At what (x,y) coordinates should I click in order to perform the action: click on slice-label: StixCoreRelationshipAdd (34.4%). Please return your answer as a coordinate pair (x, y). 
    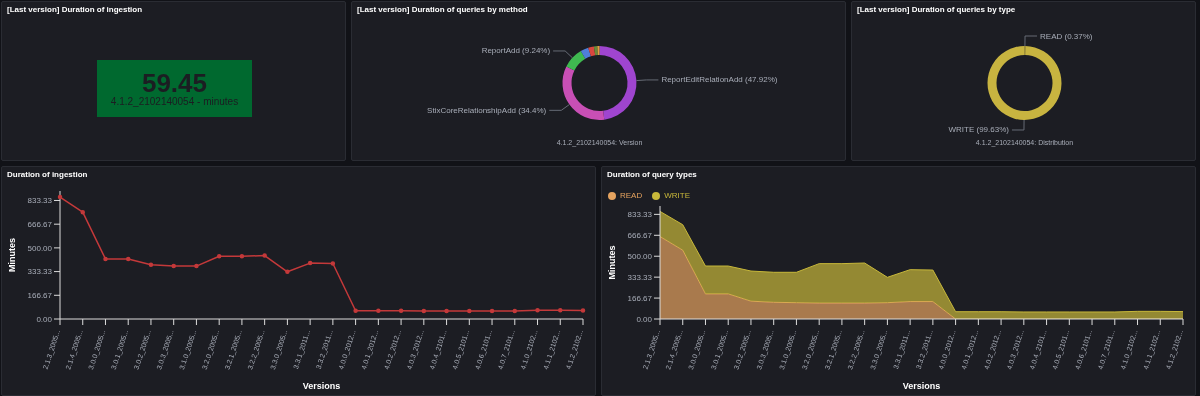
    Looking at the image, I should click on (487, 110).